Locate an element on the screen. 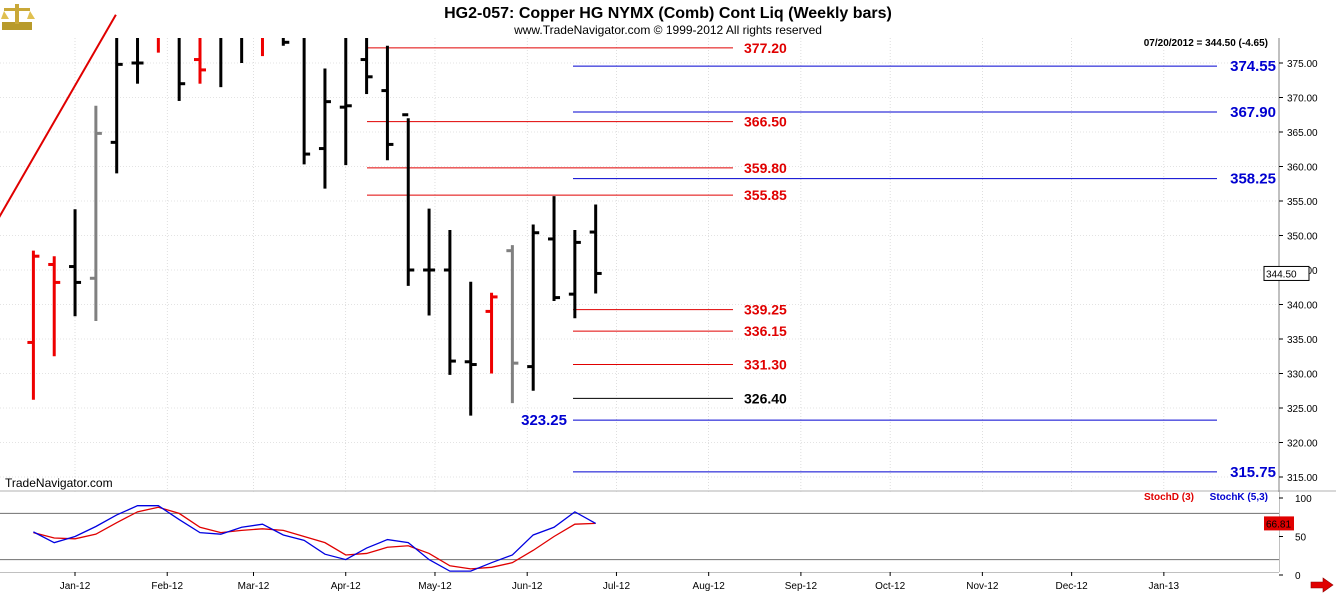  month-label: Dec-12 is located at coordinates (1072, 586).